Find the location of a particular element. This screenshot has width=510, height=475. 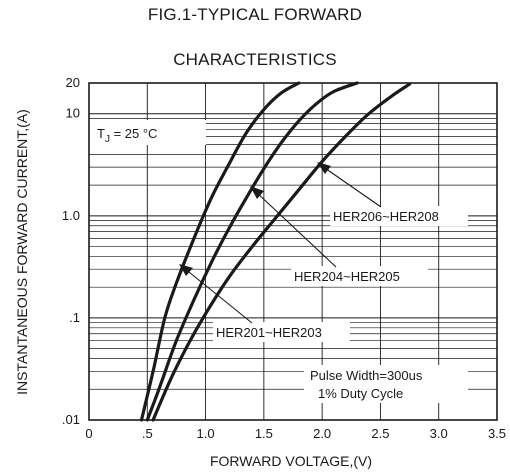

series-label-her204: HER204~HER205 is located at coordinates (347, 276).